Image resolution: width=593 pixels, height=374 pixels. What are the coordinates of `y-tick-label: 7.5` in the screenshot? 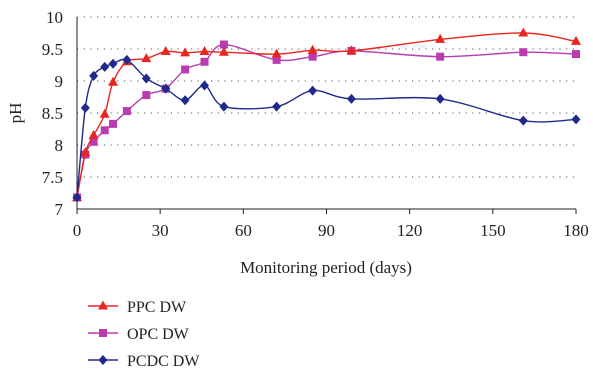 It's located at (52, 177).